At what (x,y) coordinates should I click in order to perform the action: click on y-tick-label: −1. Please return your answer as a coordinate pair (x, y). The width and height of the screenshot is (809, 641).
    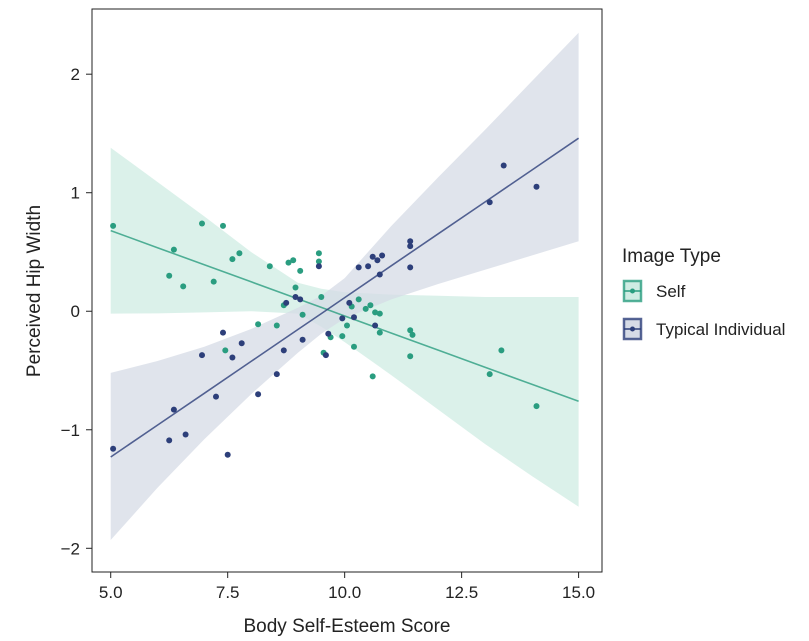
    Looking at the image, I should click on (70, 430).